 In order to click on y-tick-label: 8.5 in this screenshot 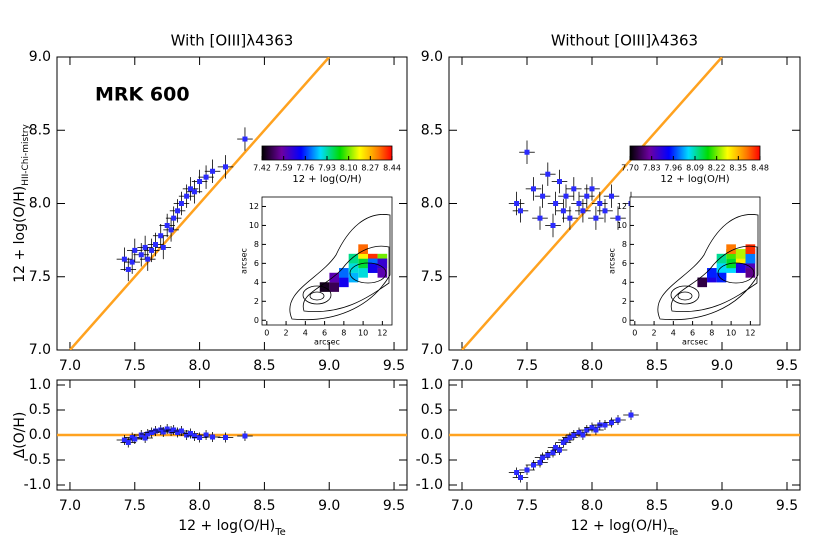, I will do `click(40, 130)`.